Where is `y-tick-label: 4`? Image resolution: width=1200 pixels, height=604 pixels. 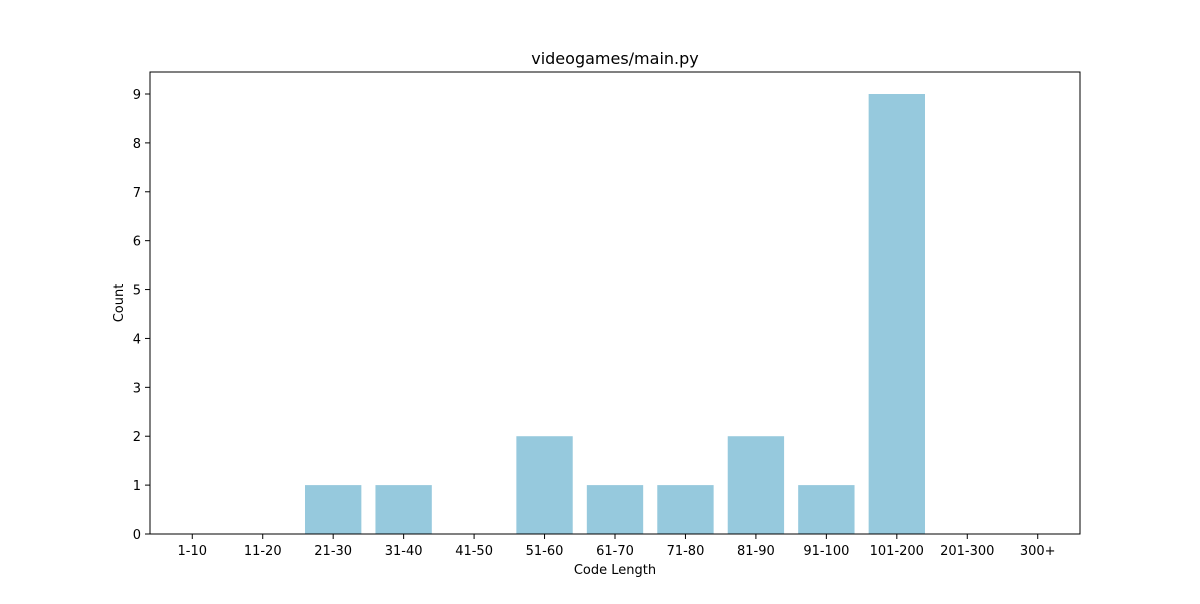 y-tick-label: 4 is located at coordinates (137, 339).